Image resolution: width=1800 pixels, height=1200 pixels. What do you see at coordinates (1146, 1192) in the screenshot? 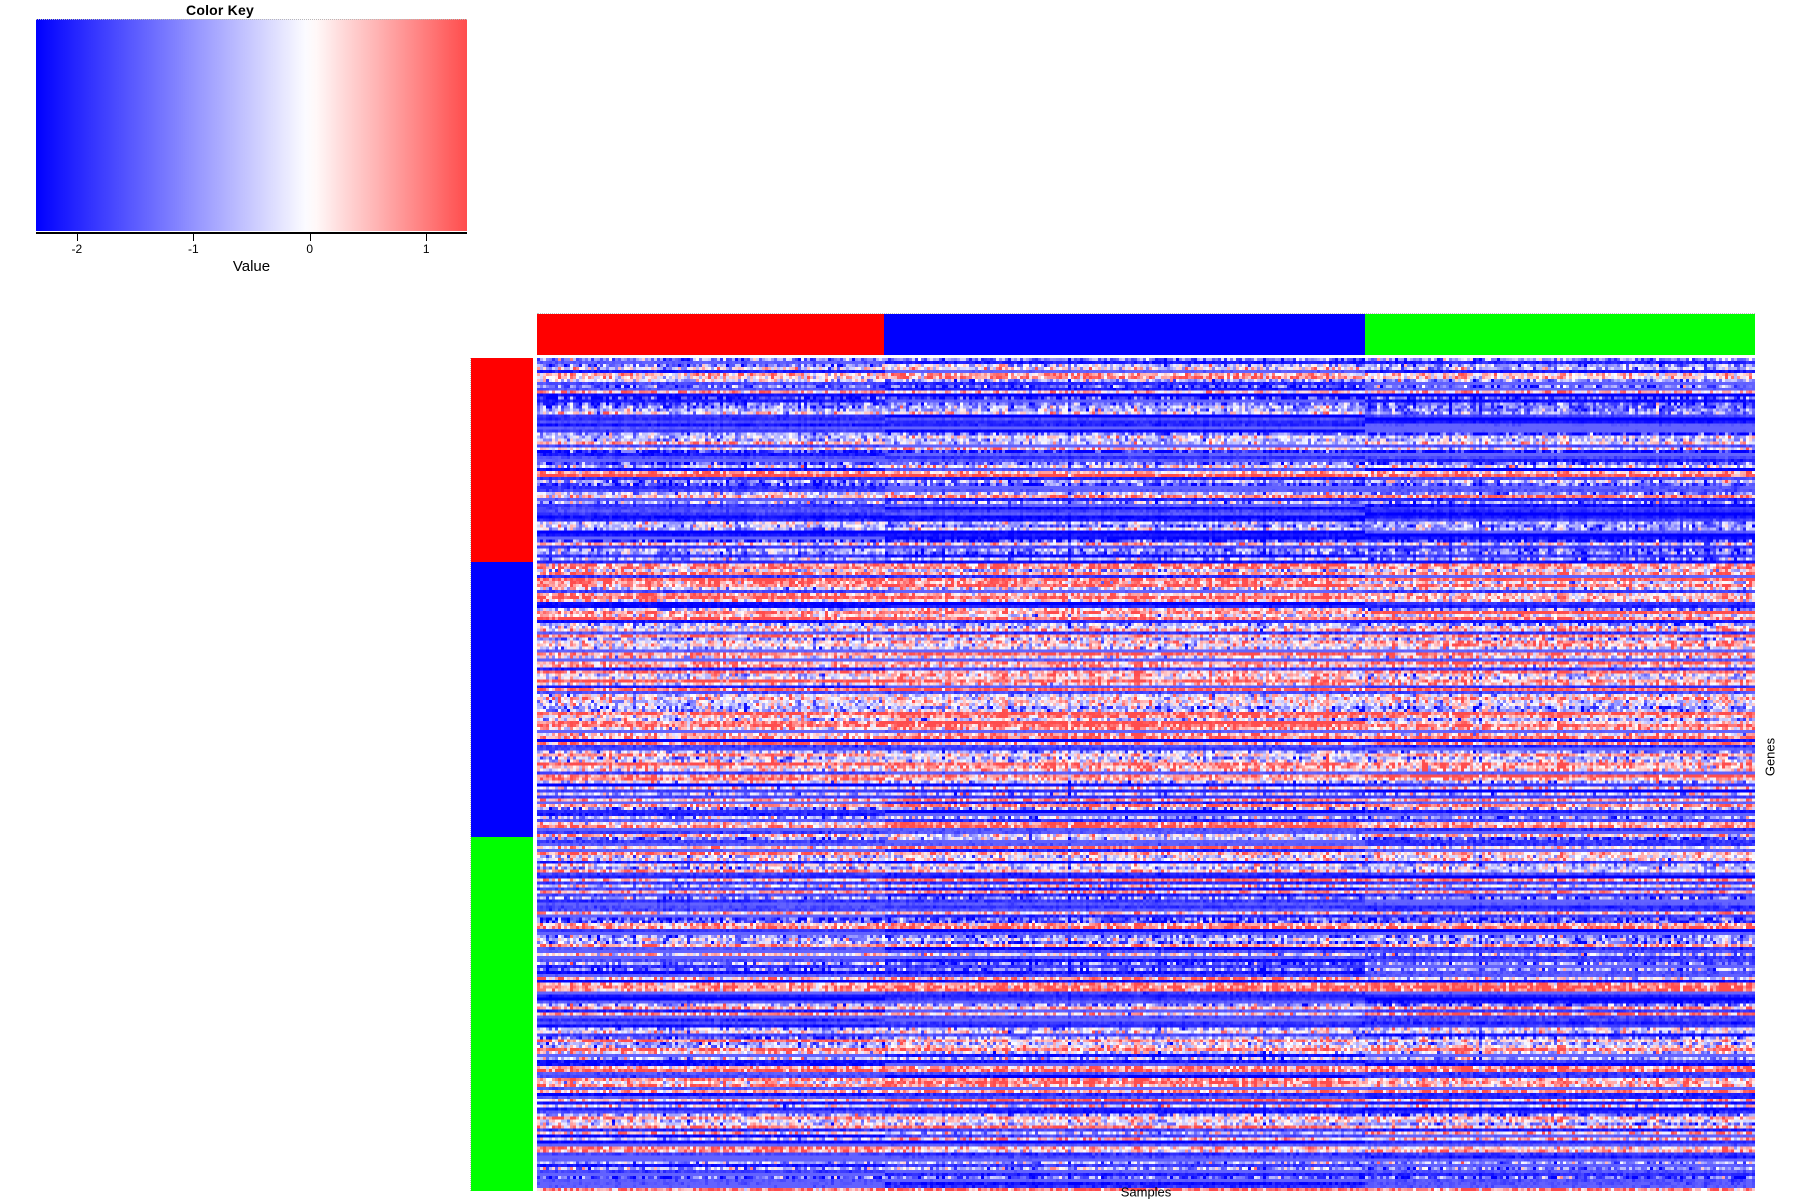
I see `x-axis-label: Samples` at bounding box center [1146, 1192].